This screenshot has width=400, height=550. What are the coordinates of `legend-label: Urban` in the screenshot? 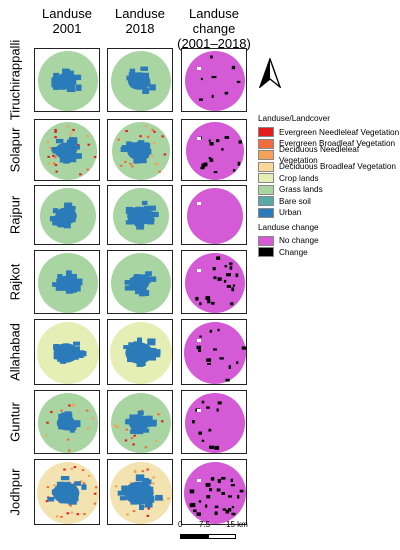 It's located at (290, 212).